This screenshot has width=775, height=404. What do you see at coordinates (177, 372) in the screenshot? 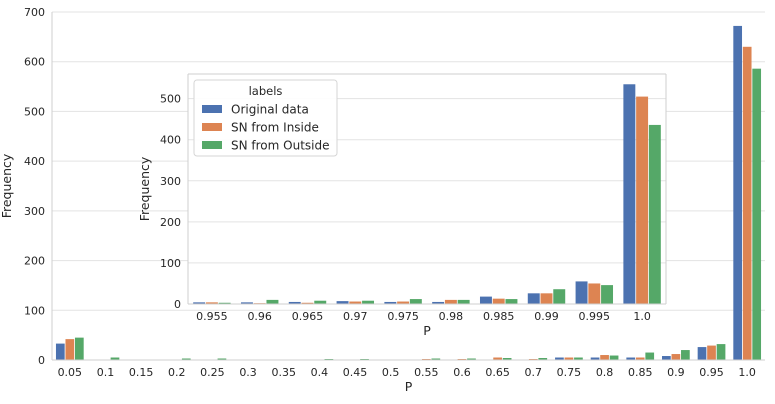
I see `x-tick-label: 0.2` at bounding box center [177, 372].